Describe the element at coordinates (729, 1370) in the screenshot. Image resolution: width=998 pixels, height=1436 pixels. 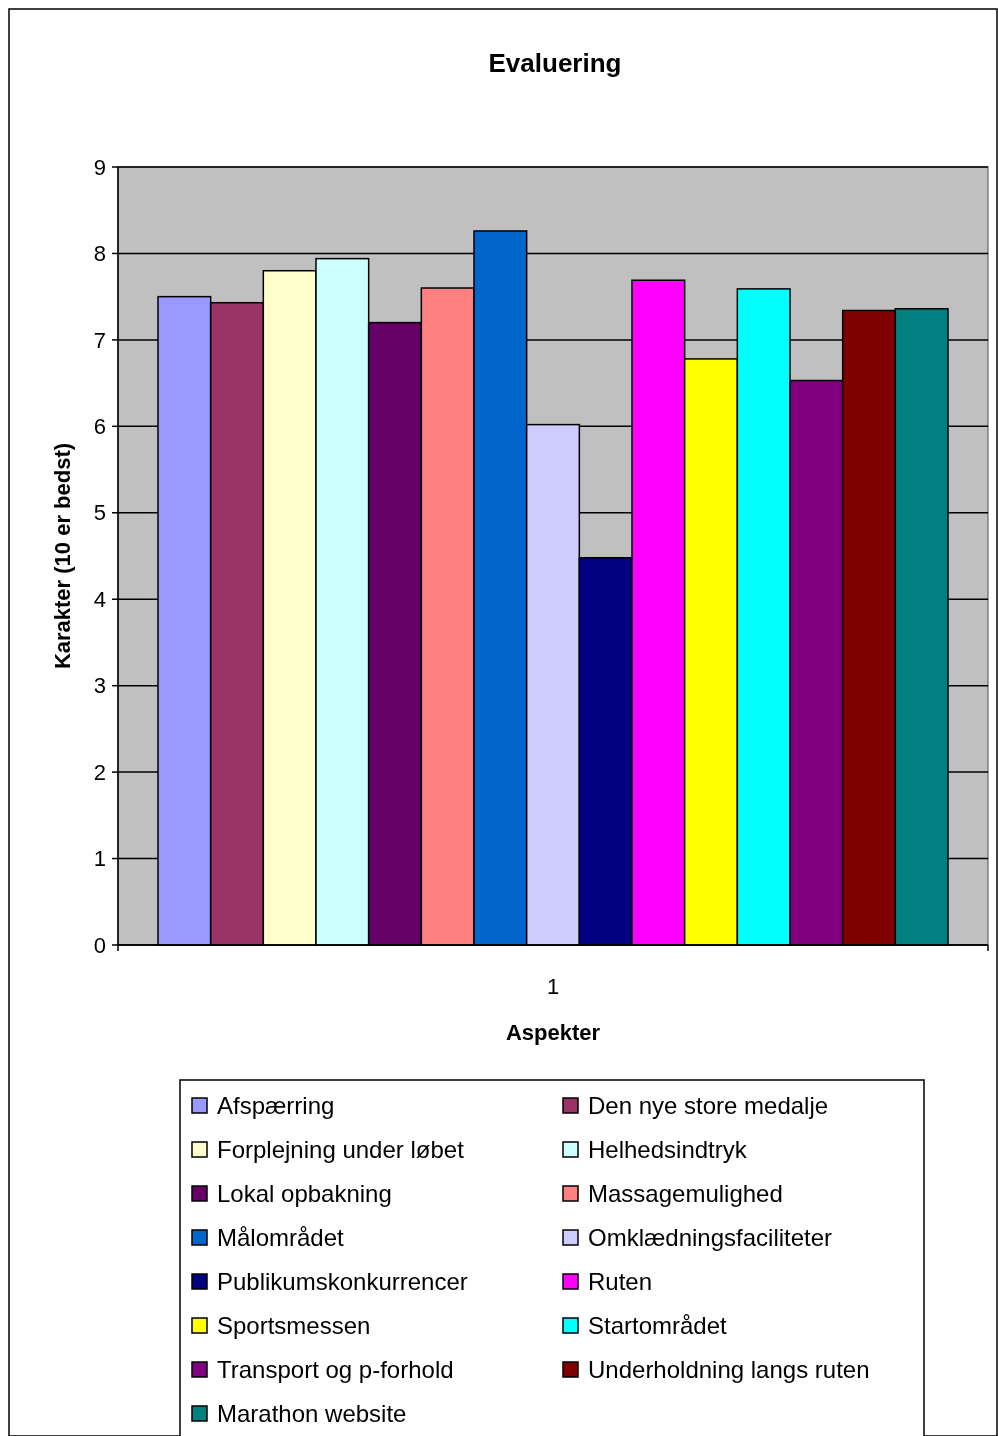
I see `legend-label: Underholdning langs ruten` at that location.